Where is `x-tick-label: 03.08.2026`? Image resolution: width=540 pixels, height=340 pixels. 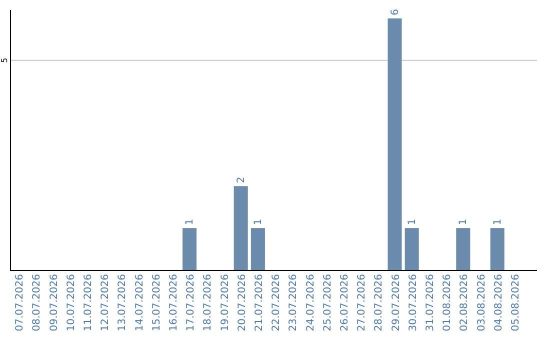 x-tick-label: 03.08.2026 is located at coordinates (482, 303).